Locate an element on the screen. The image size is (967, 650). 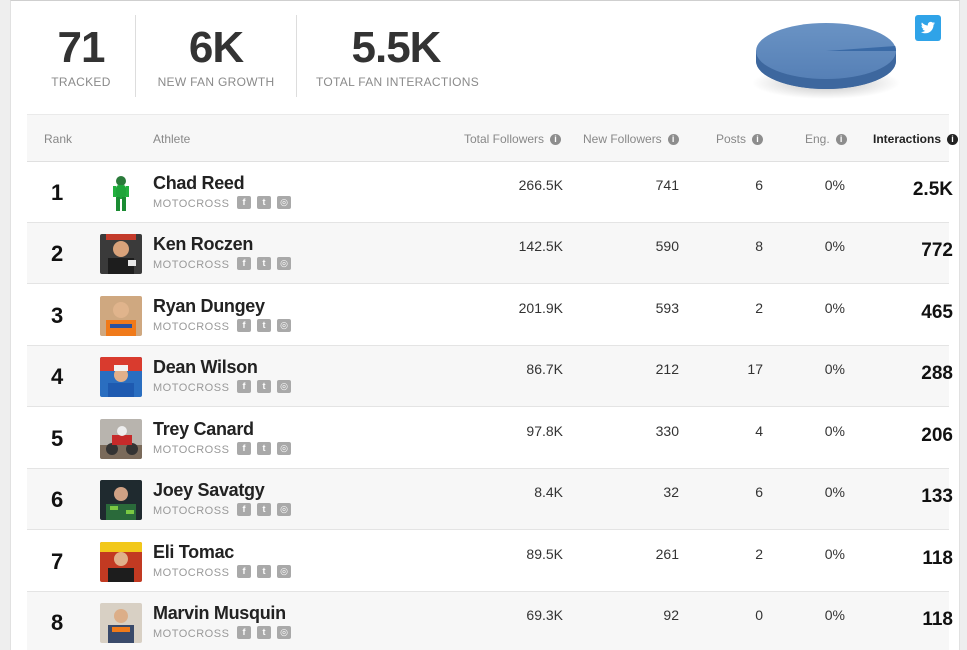
new-followers: 741 is located at coordinates (667, 185).